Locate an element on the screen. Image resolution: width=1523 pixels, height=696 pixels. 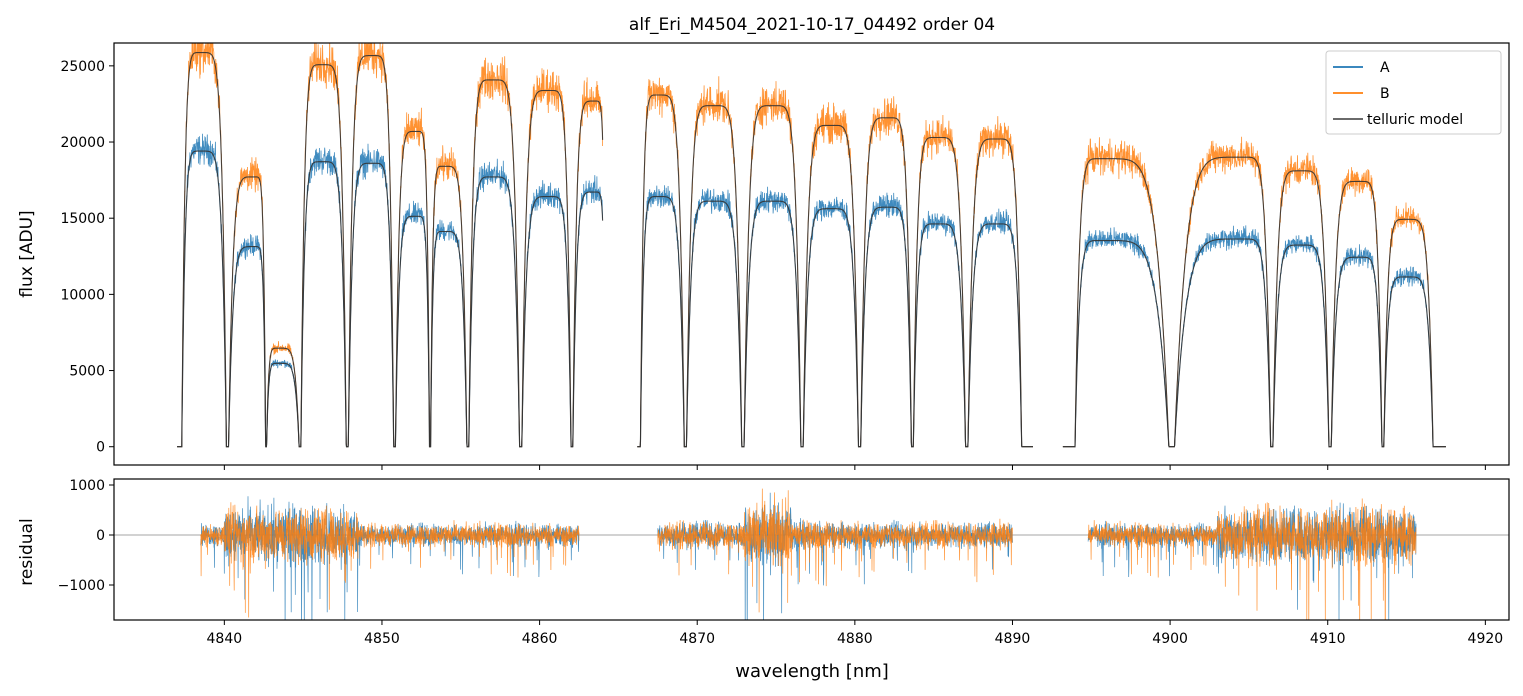
residual-y-label: residual is located at coordinates (27, 551).